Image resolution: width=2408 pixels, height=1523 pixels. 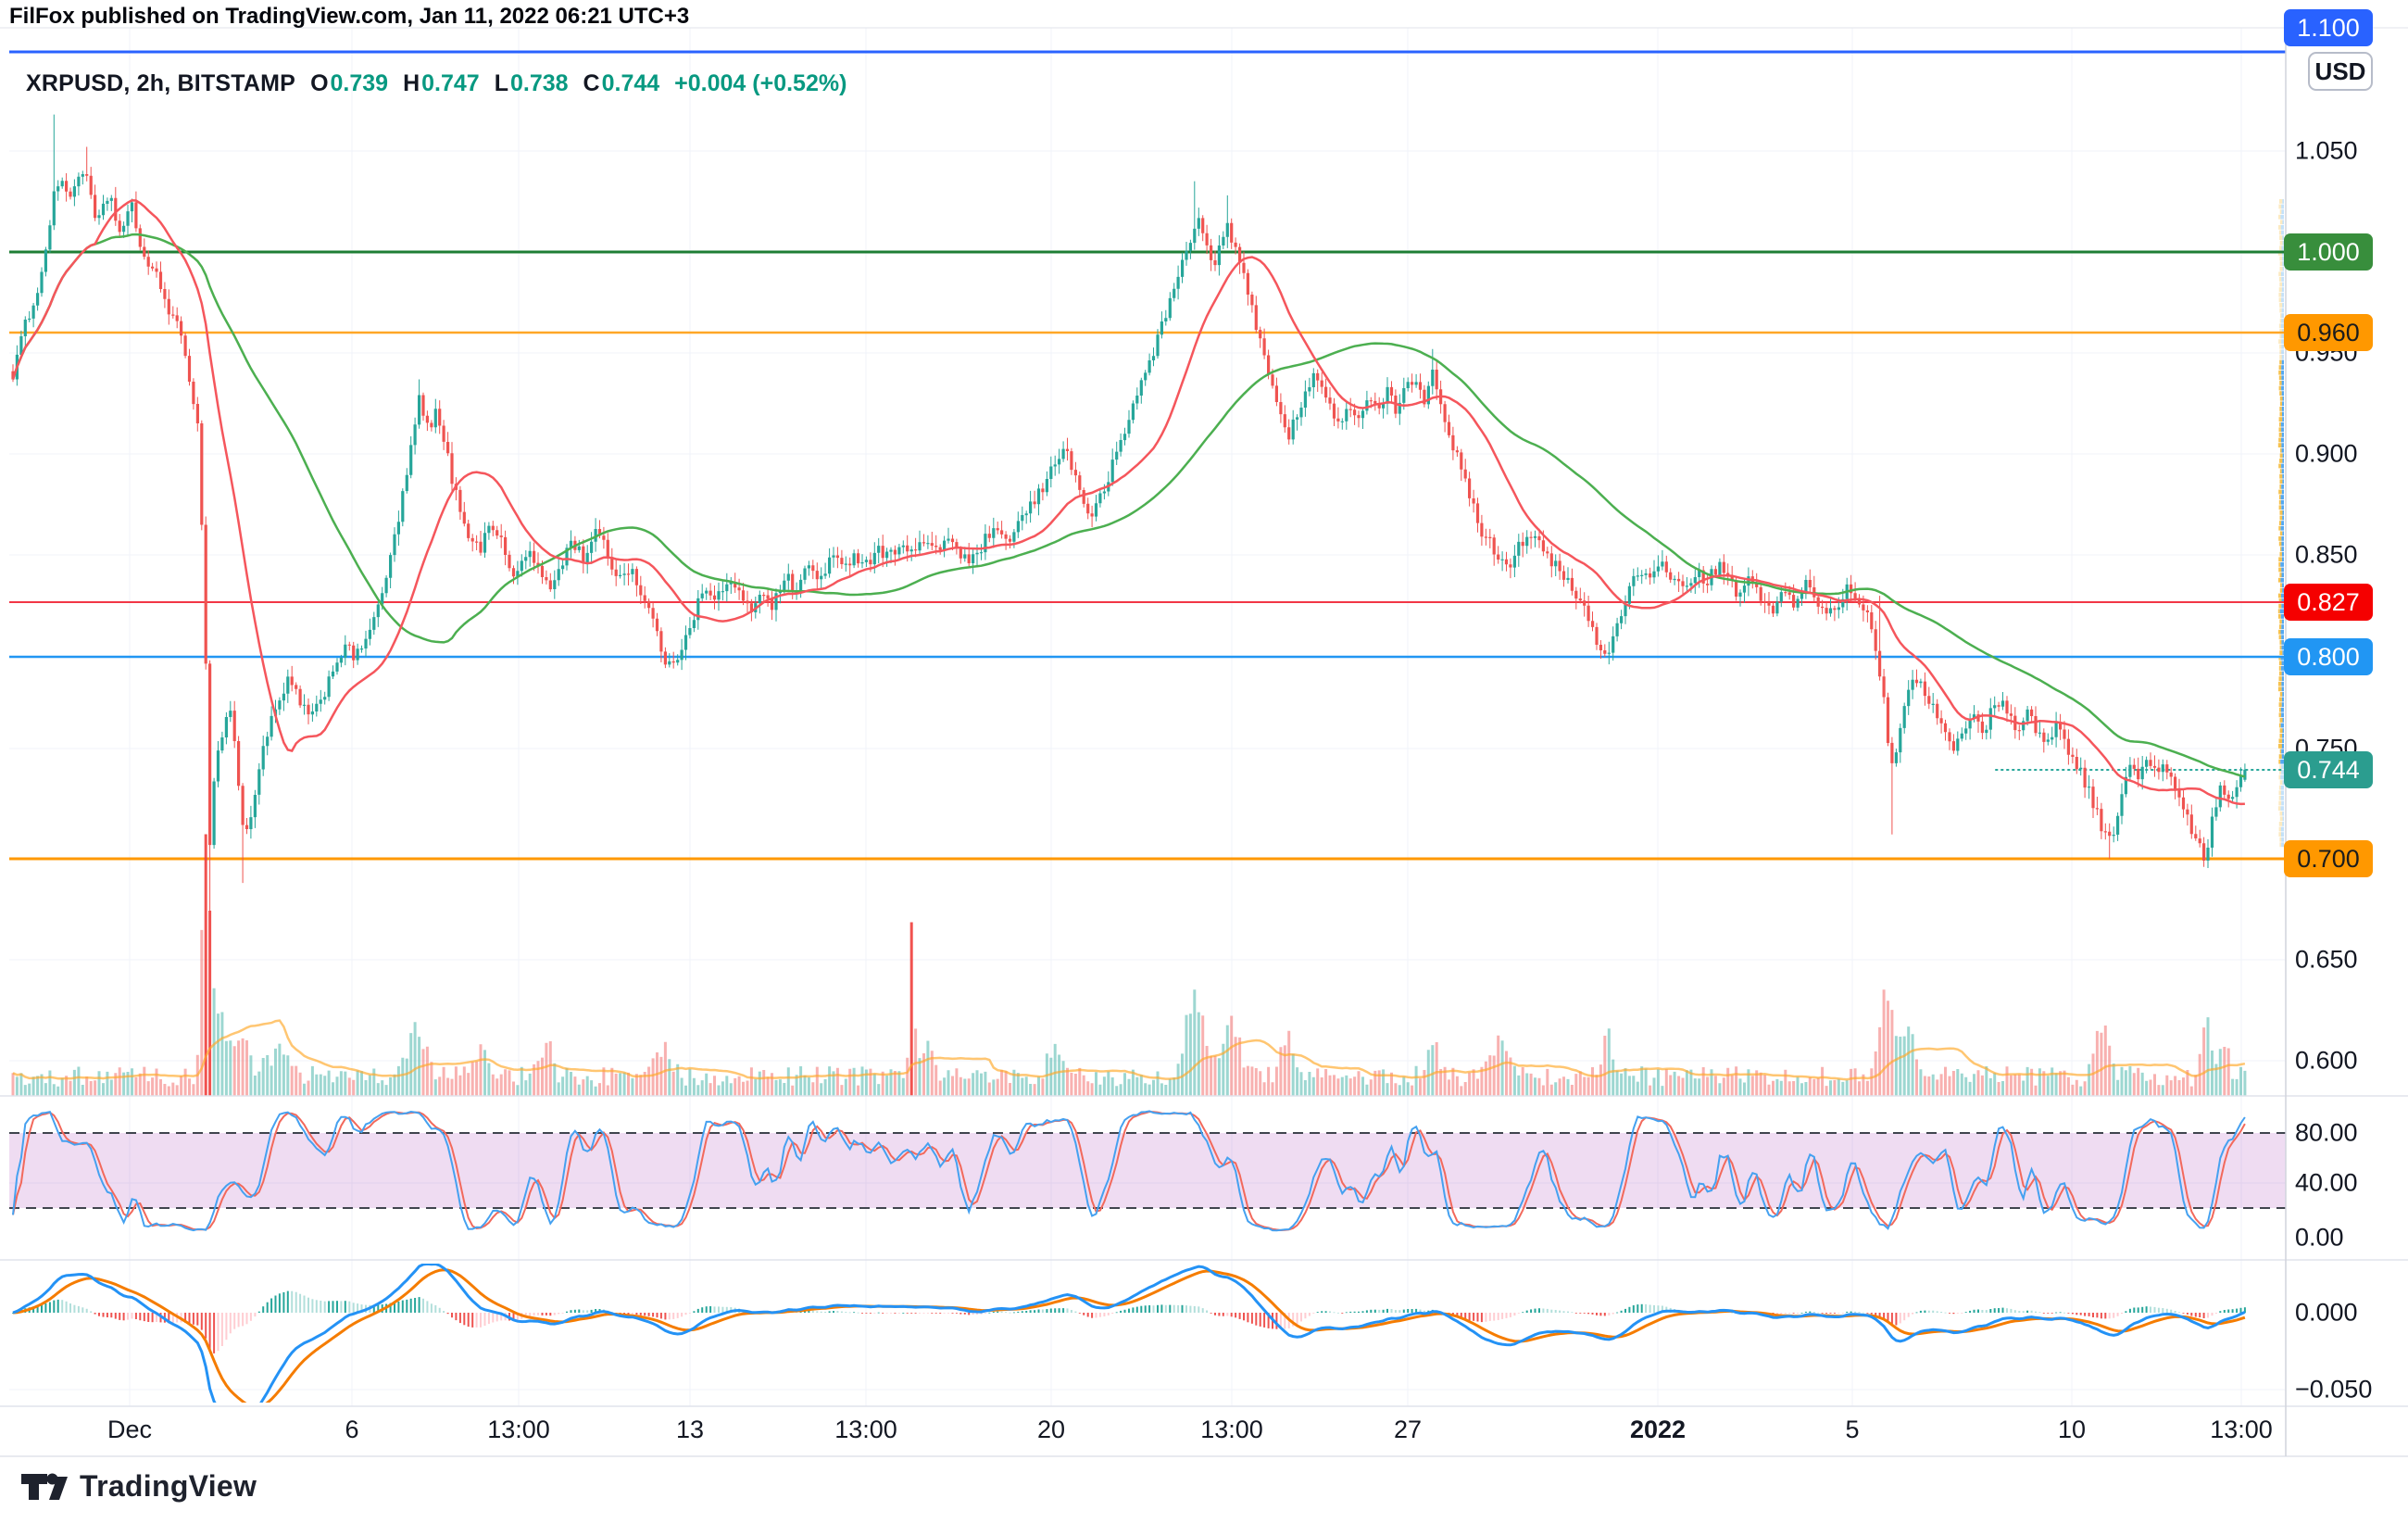 I want to click on time-axis-label: 10, so click(x=2072, y=1429).